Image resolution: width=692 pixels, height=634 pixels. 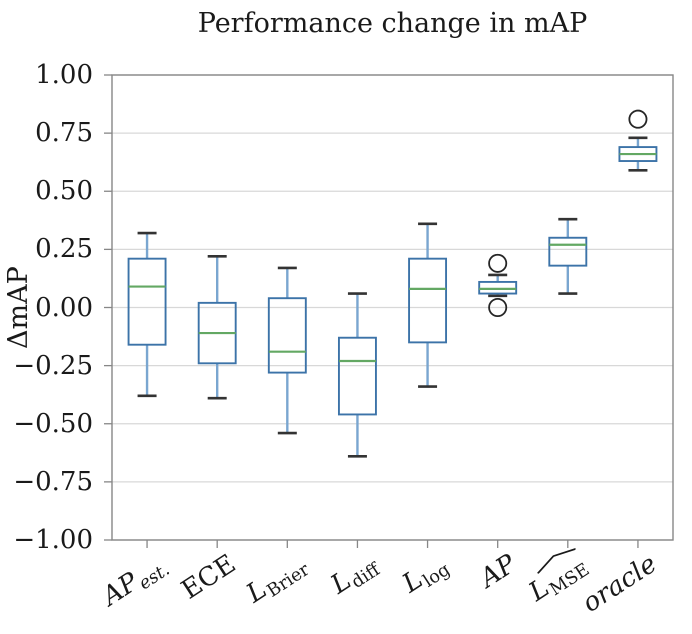 What do you see at coordinates (638, 119) in the screenshot?
I see `outlier-oracle` at bounding box center [638, 119].